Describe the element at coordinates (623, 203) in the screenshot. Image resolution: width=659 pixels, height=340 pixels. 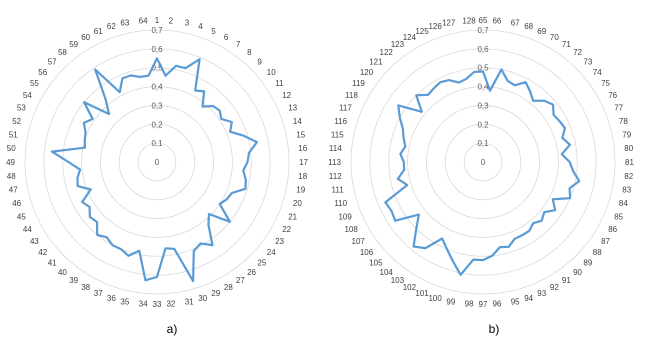
I see `category-label: 84` at that location.